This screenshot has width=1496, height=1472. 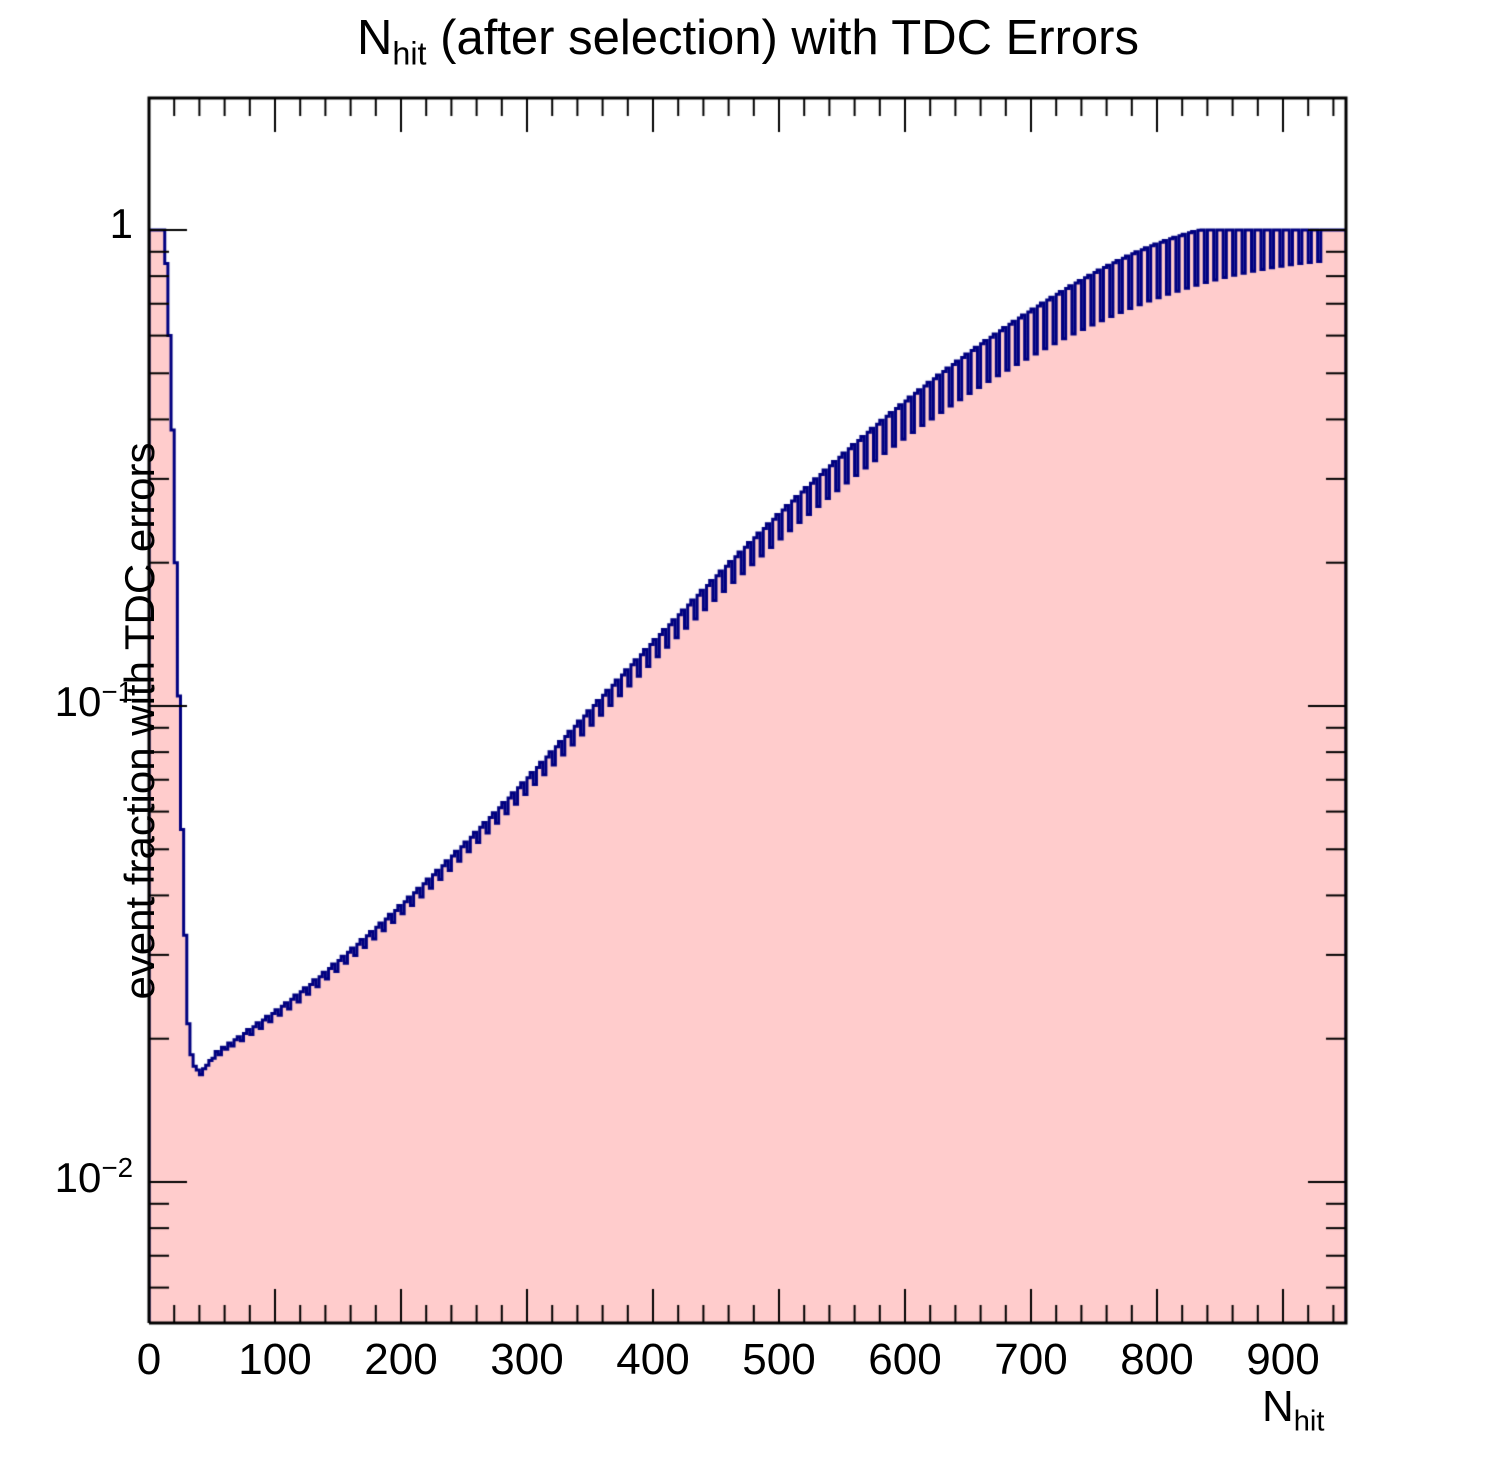 I want to click on x-tick-label: 300, so click(x=527, y=1359).